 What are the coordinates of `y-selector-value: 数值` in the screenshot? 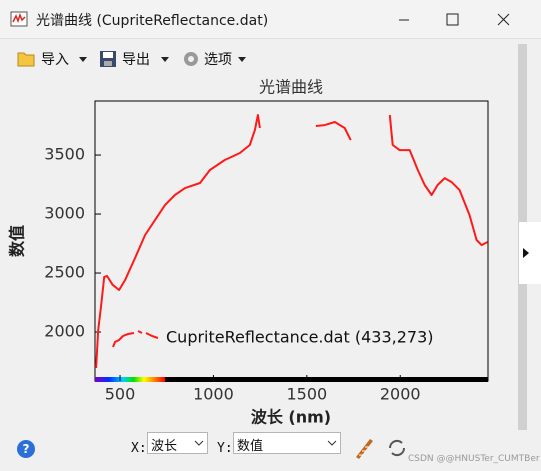 It's located at (250, 446).